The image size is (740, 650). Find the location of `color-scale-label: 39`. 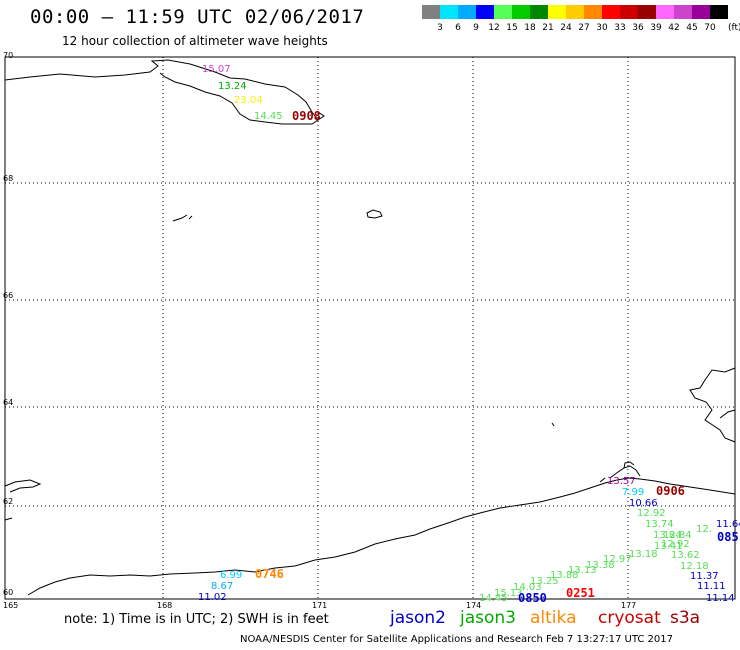

color-scale-label: 39 is located at coordinates (656, 28).